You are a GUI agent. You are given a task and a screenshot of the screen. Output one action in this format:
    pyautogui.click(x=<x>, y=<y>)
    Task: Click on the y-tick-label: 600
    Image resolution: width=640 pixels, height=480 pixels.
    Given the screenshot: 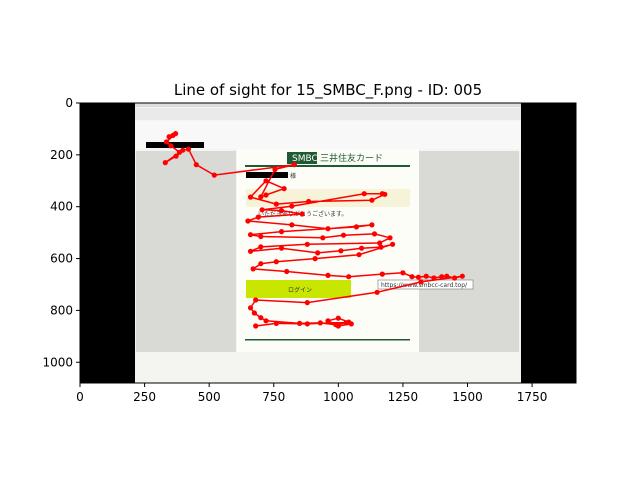 What is the action you would take?
    pyautogui.click(x=61, y=259)
    